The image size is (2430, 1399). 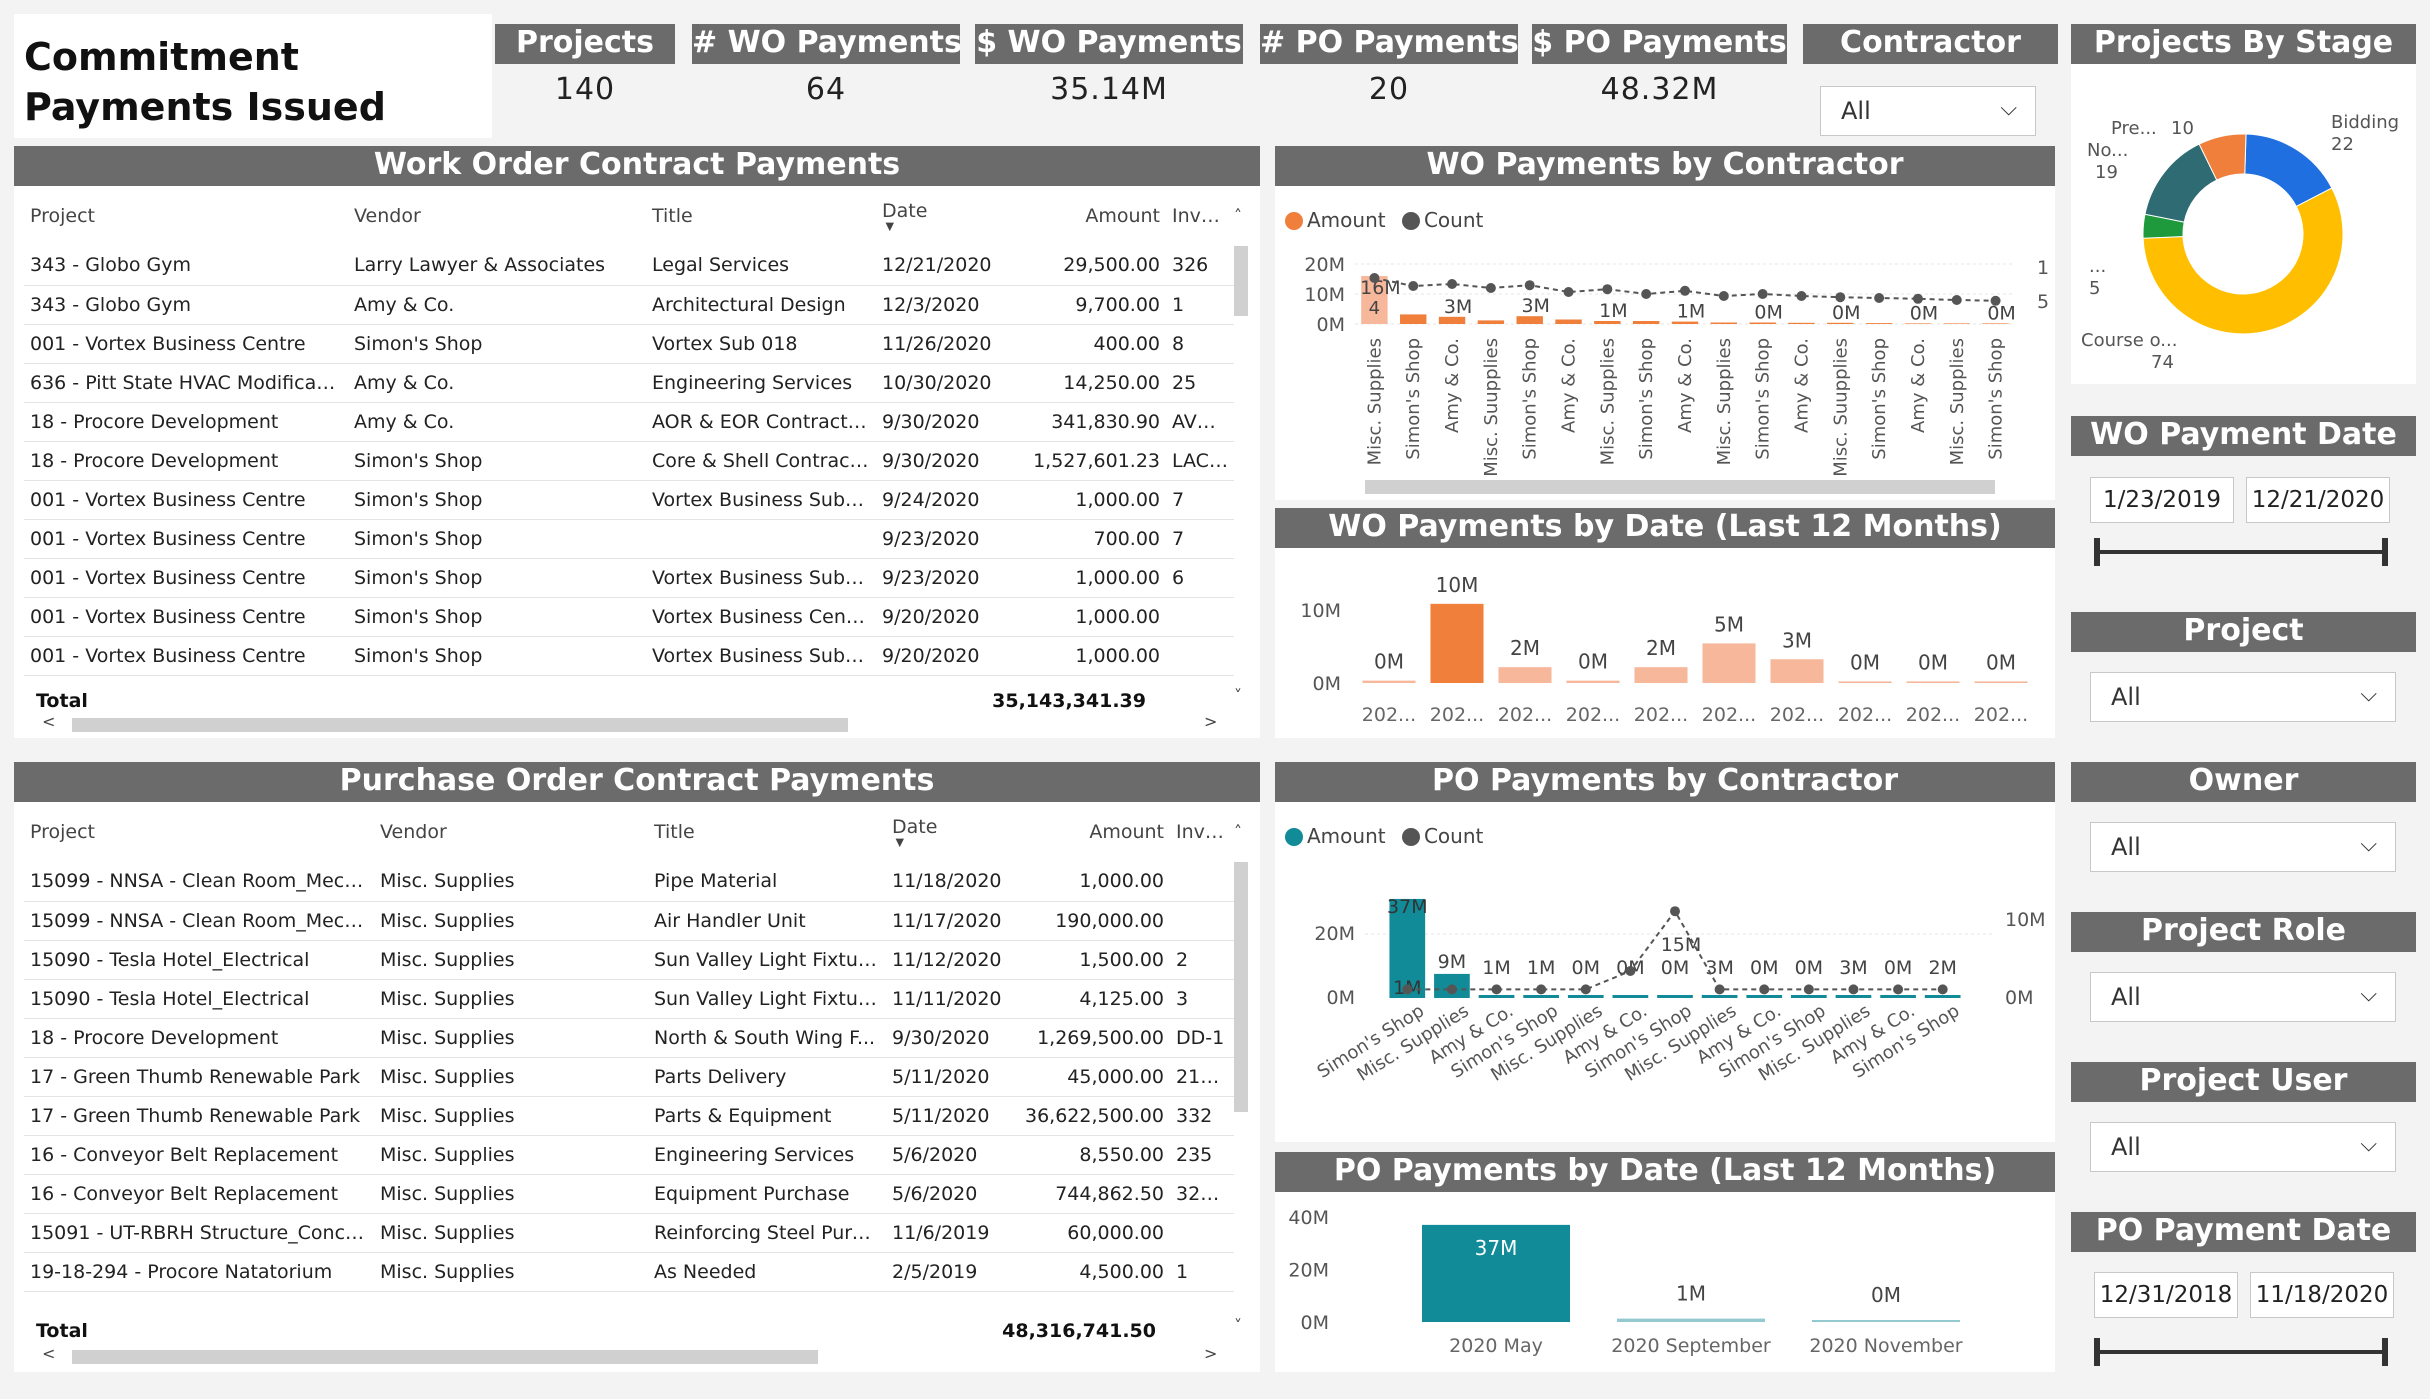 I want to click on horizontal-scrollbar, so click(x=1680, y=487).